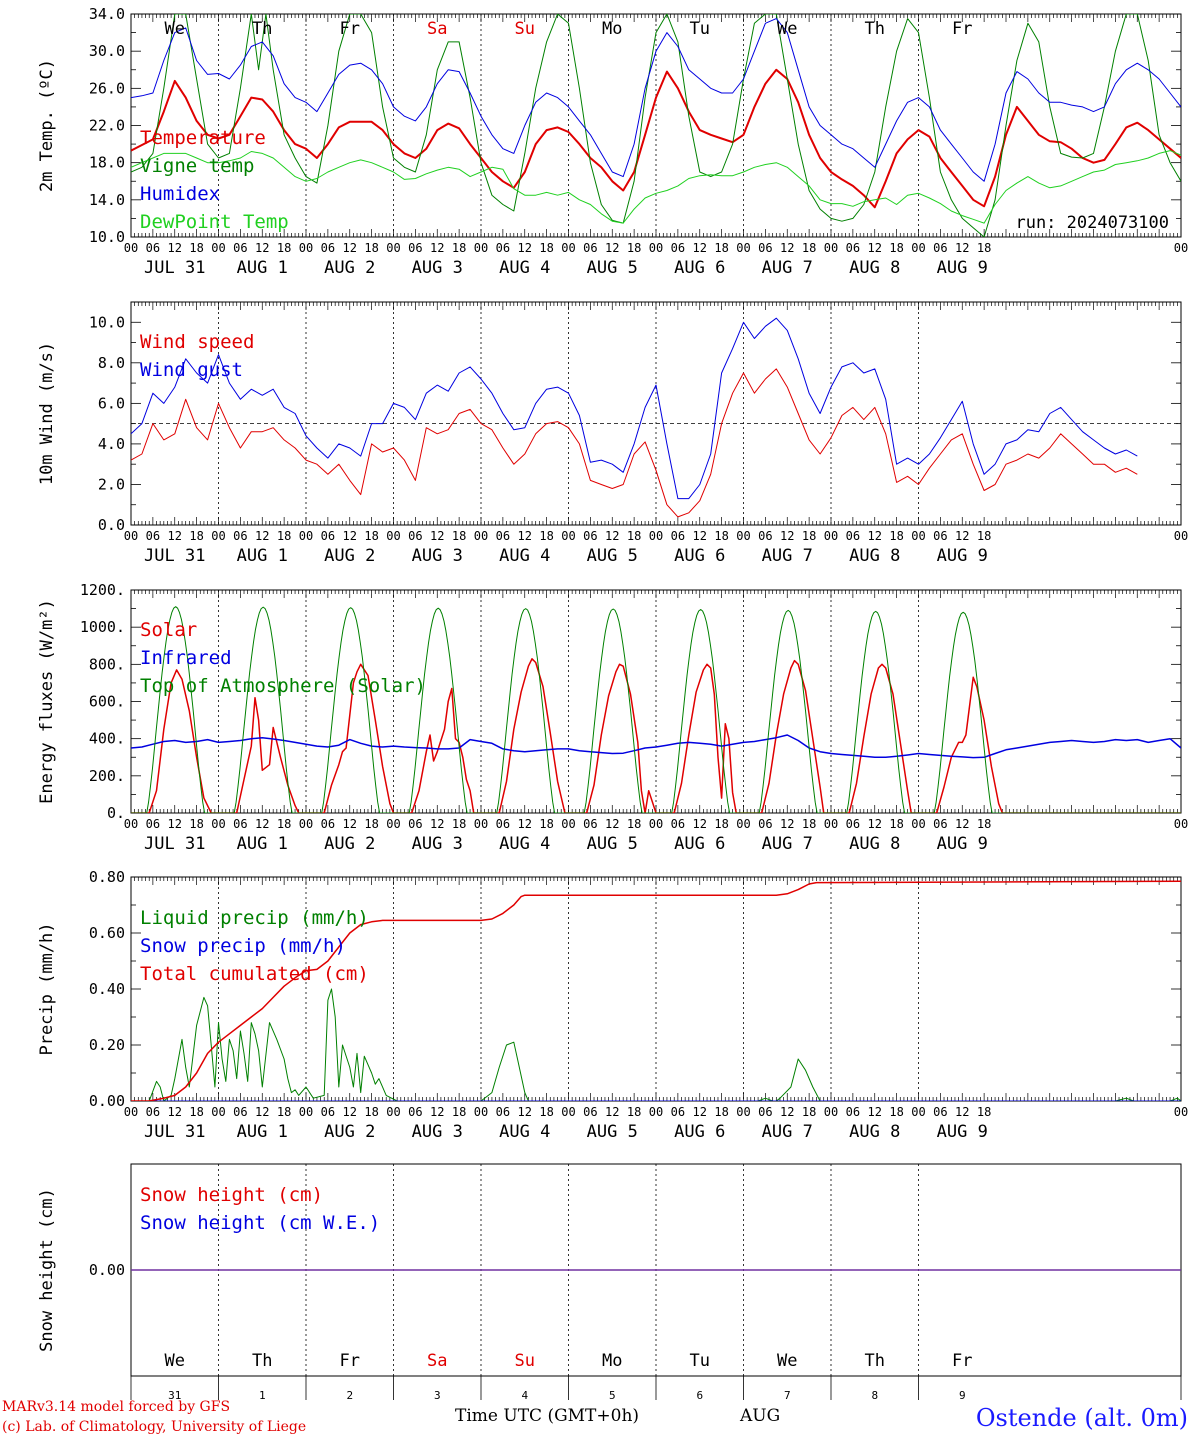  I want to click on weekday-label: Sa, so click(437, 1361).